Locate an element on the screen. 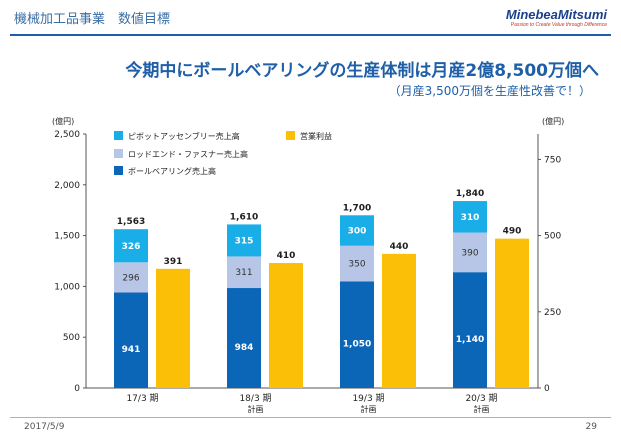  stack-total-label: 1,563 is located at coordinates (131, 222).